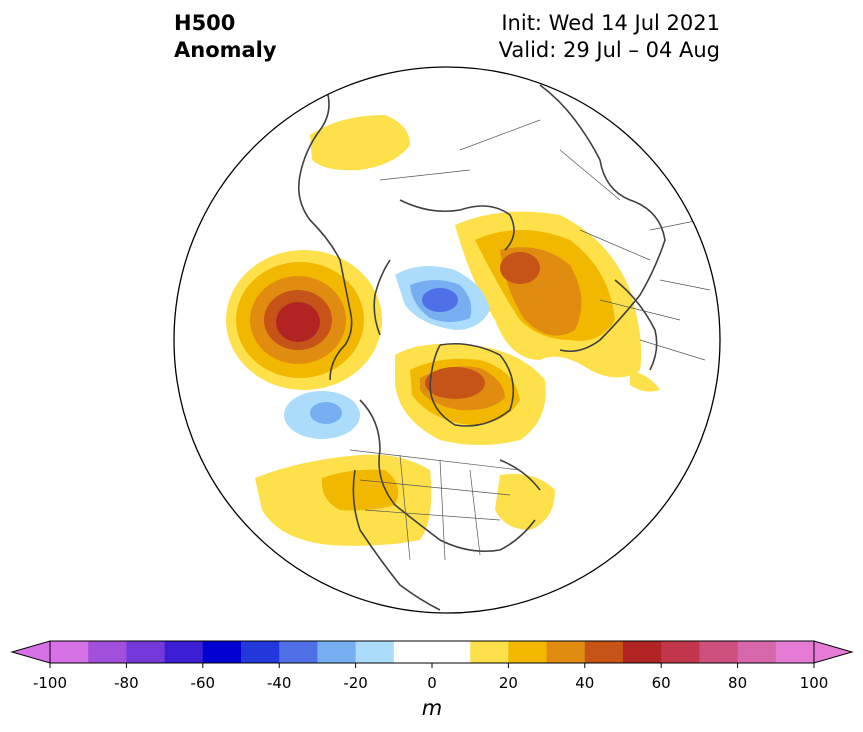 The width and height of the screenshot is (863, 732). I want to click on colorbar-tick-label: 60, so click(661, 683).